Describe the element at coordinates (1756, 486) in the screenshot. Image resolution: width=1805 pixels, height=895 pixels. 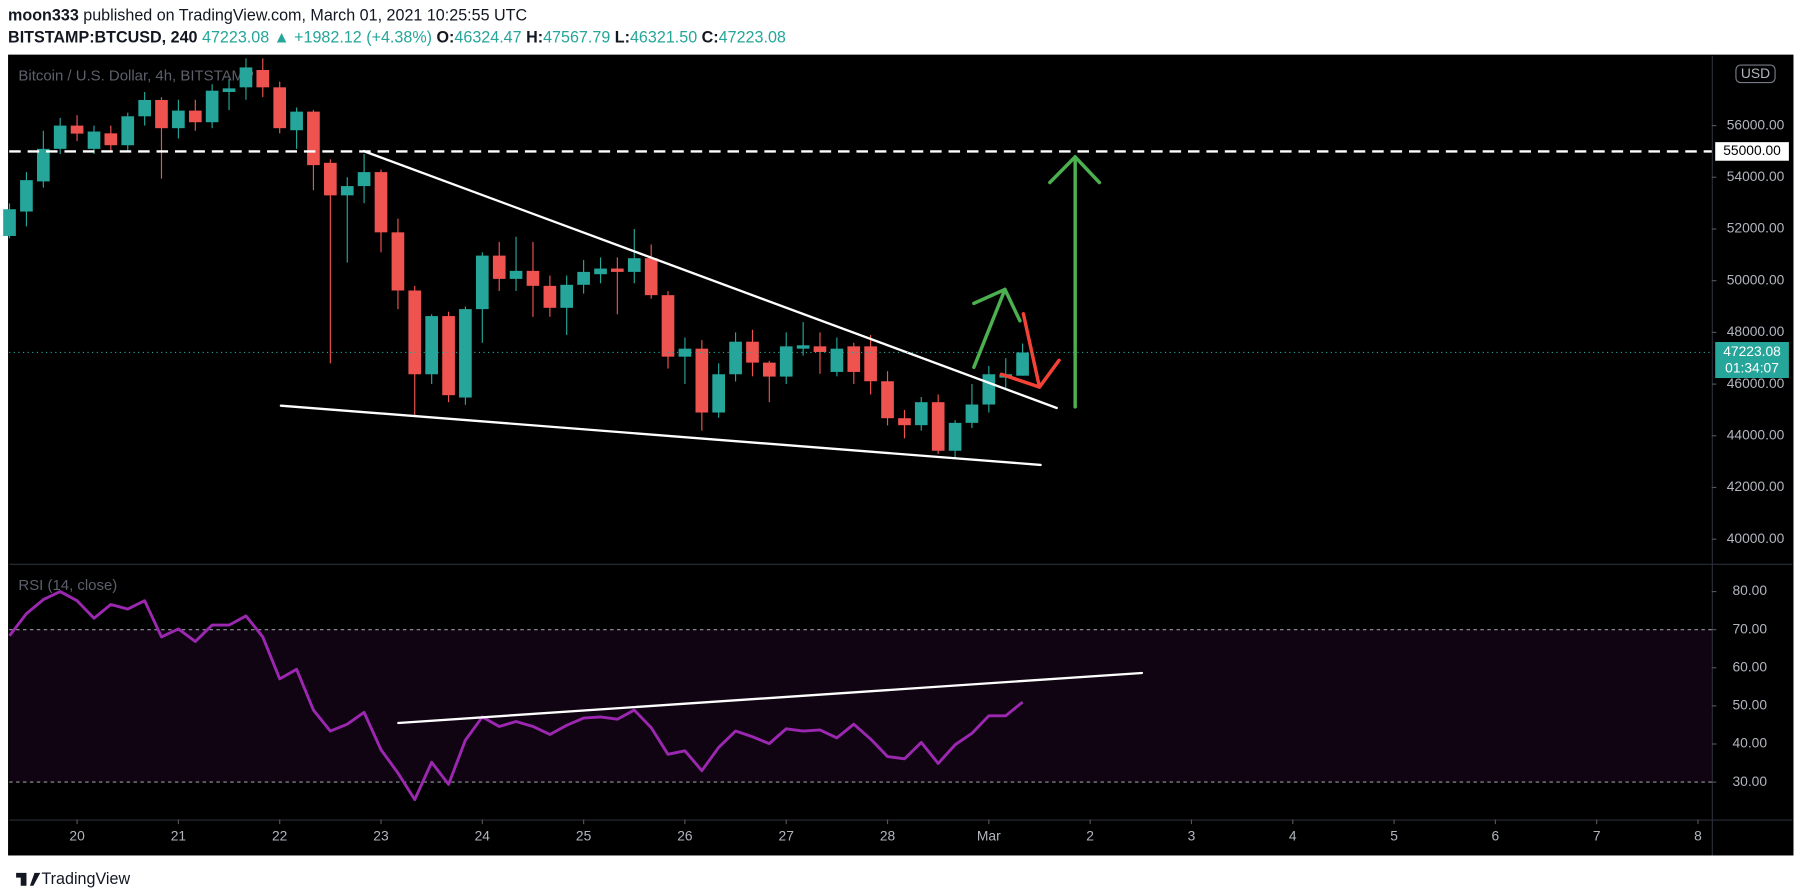
I see `y-tick-label: 42000.00` at that location.